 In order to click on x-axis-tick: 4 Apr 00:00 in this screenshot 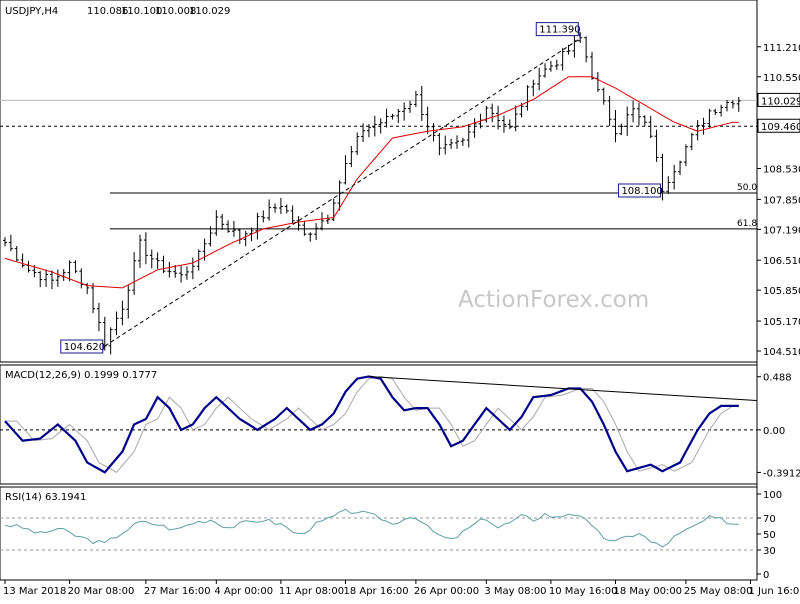, I will do `click(243, 591)`.